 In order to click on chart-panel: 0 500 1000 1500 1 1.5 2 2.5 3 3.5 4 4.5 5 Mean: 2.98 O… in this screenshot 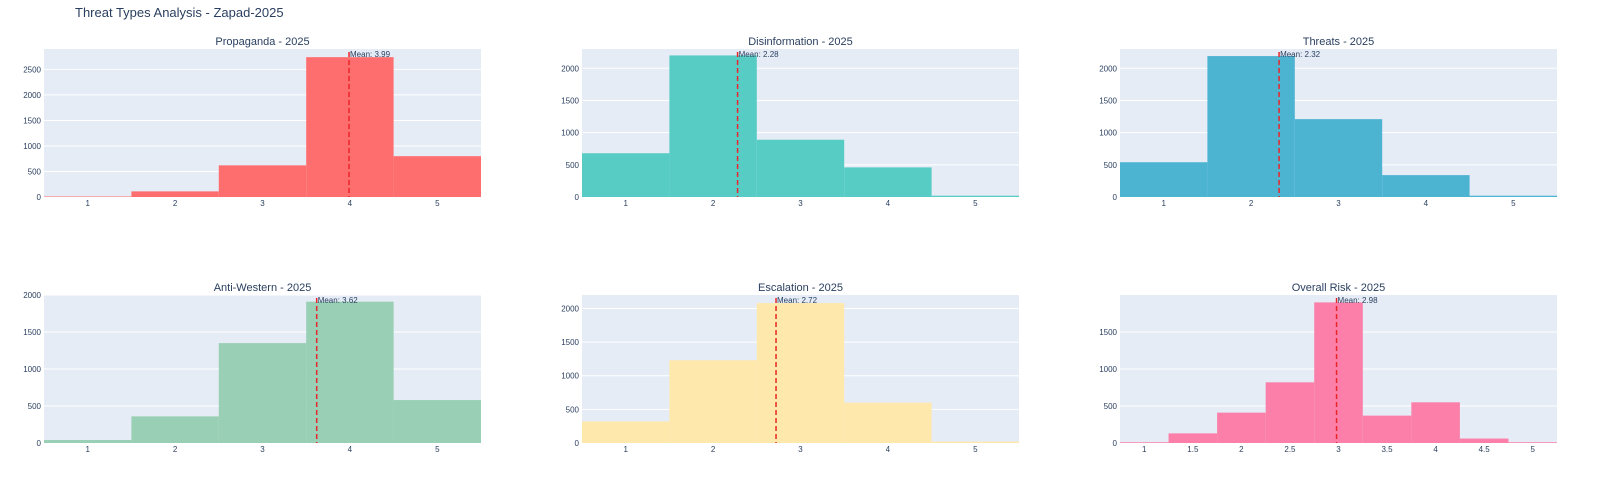, I will do `click(1328, 368)`.